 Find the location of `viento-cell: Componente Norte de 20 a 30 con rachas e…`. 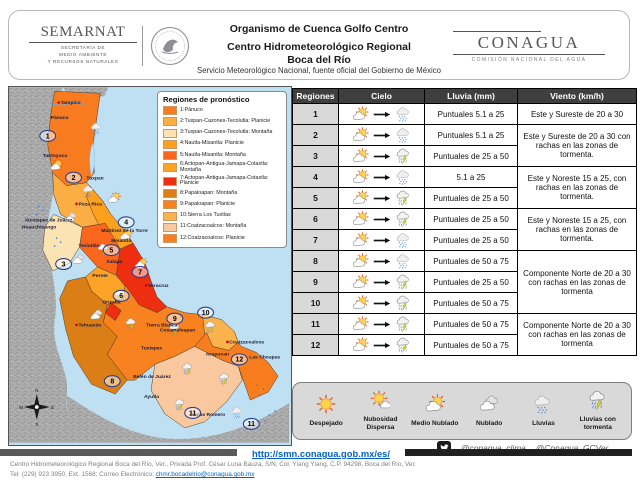

viento-cell: Componente Norte de 20 a 30 con rachas e… is located at coordinates (577, 334).